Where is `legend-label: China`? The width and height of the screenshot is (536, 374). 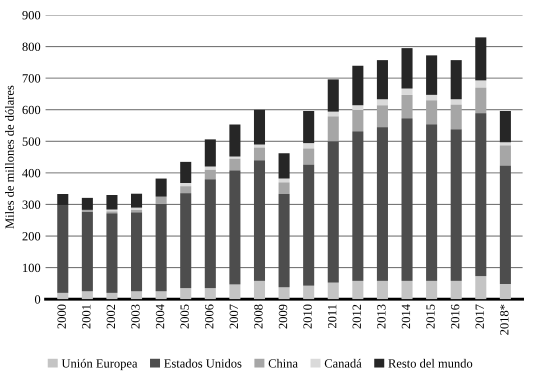
legend-label: China is located at coordinates (283, 363).